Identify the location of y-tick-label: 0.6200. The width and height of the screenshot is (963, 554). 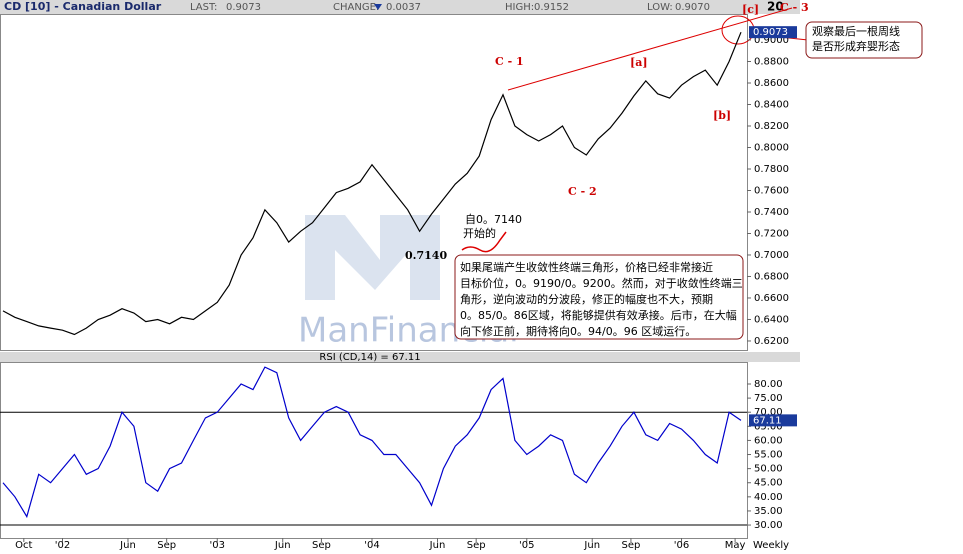
(771, 341).